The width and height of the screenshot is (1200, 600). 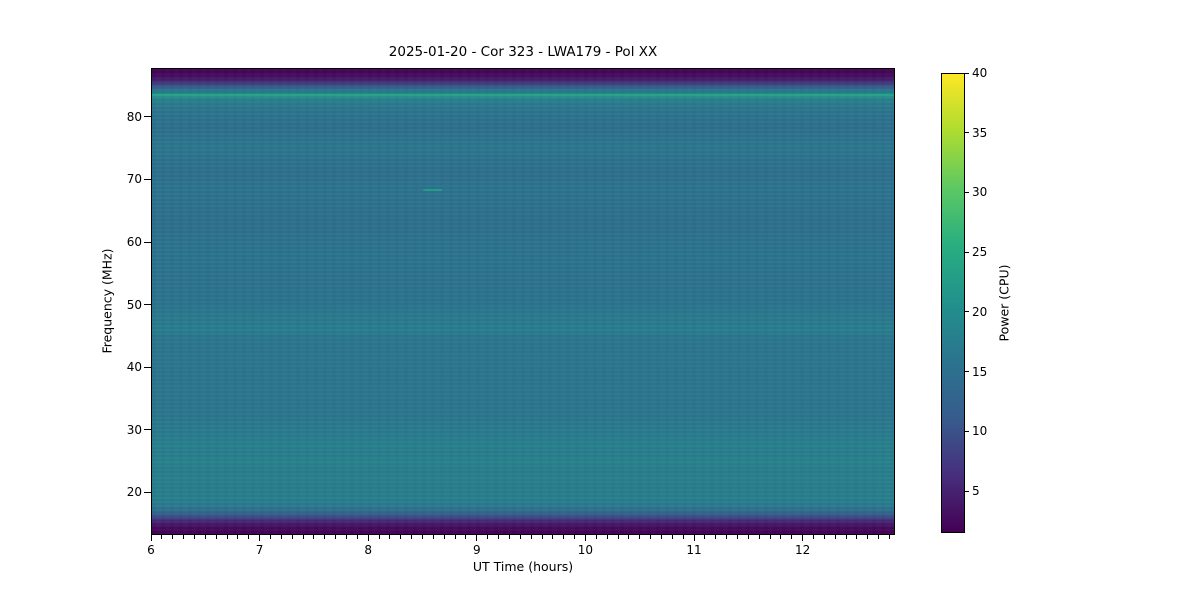 I want to click on y-tick-label: 70, so click(x=134, y=179).